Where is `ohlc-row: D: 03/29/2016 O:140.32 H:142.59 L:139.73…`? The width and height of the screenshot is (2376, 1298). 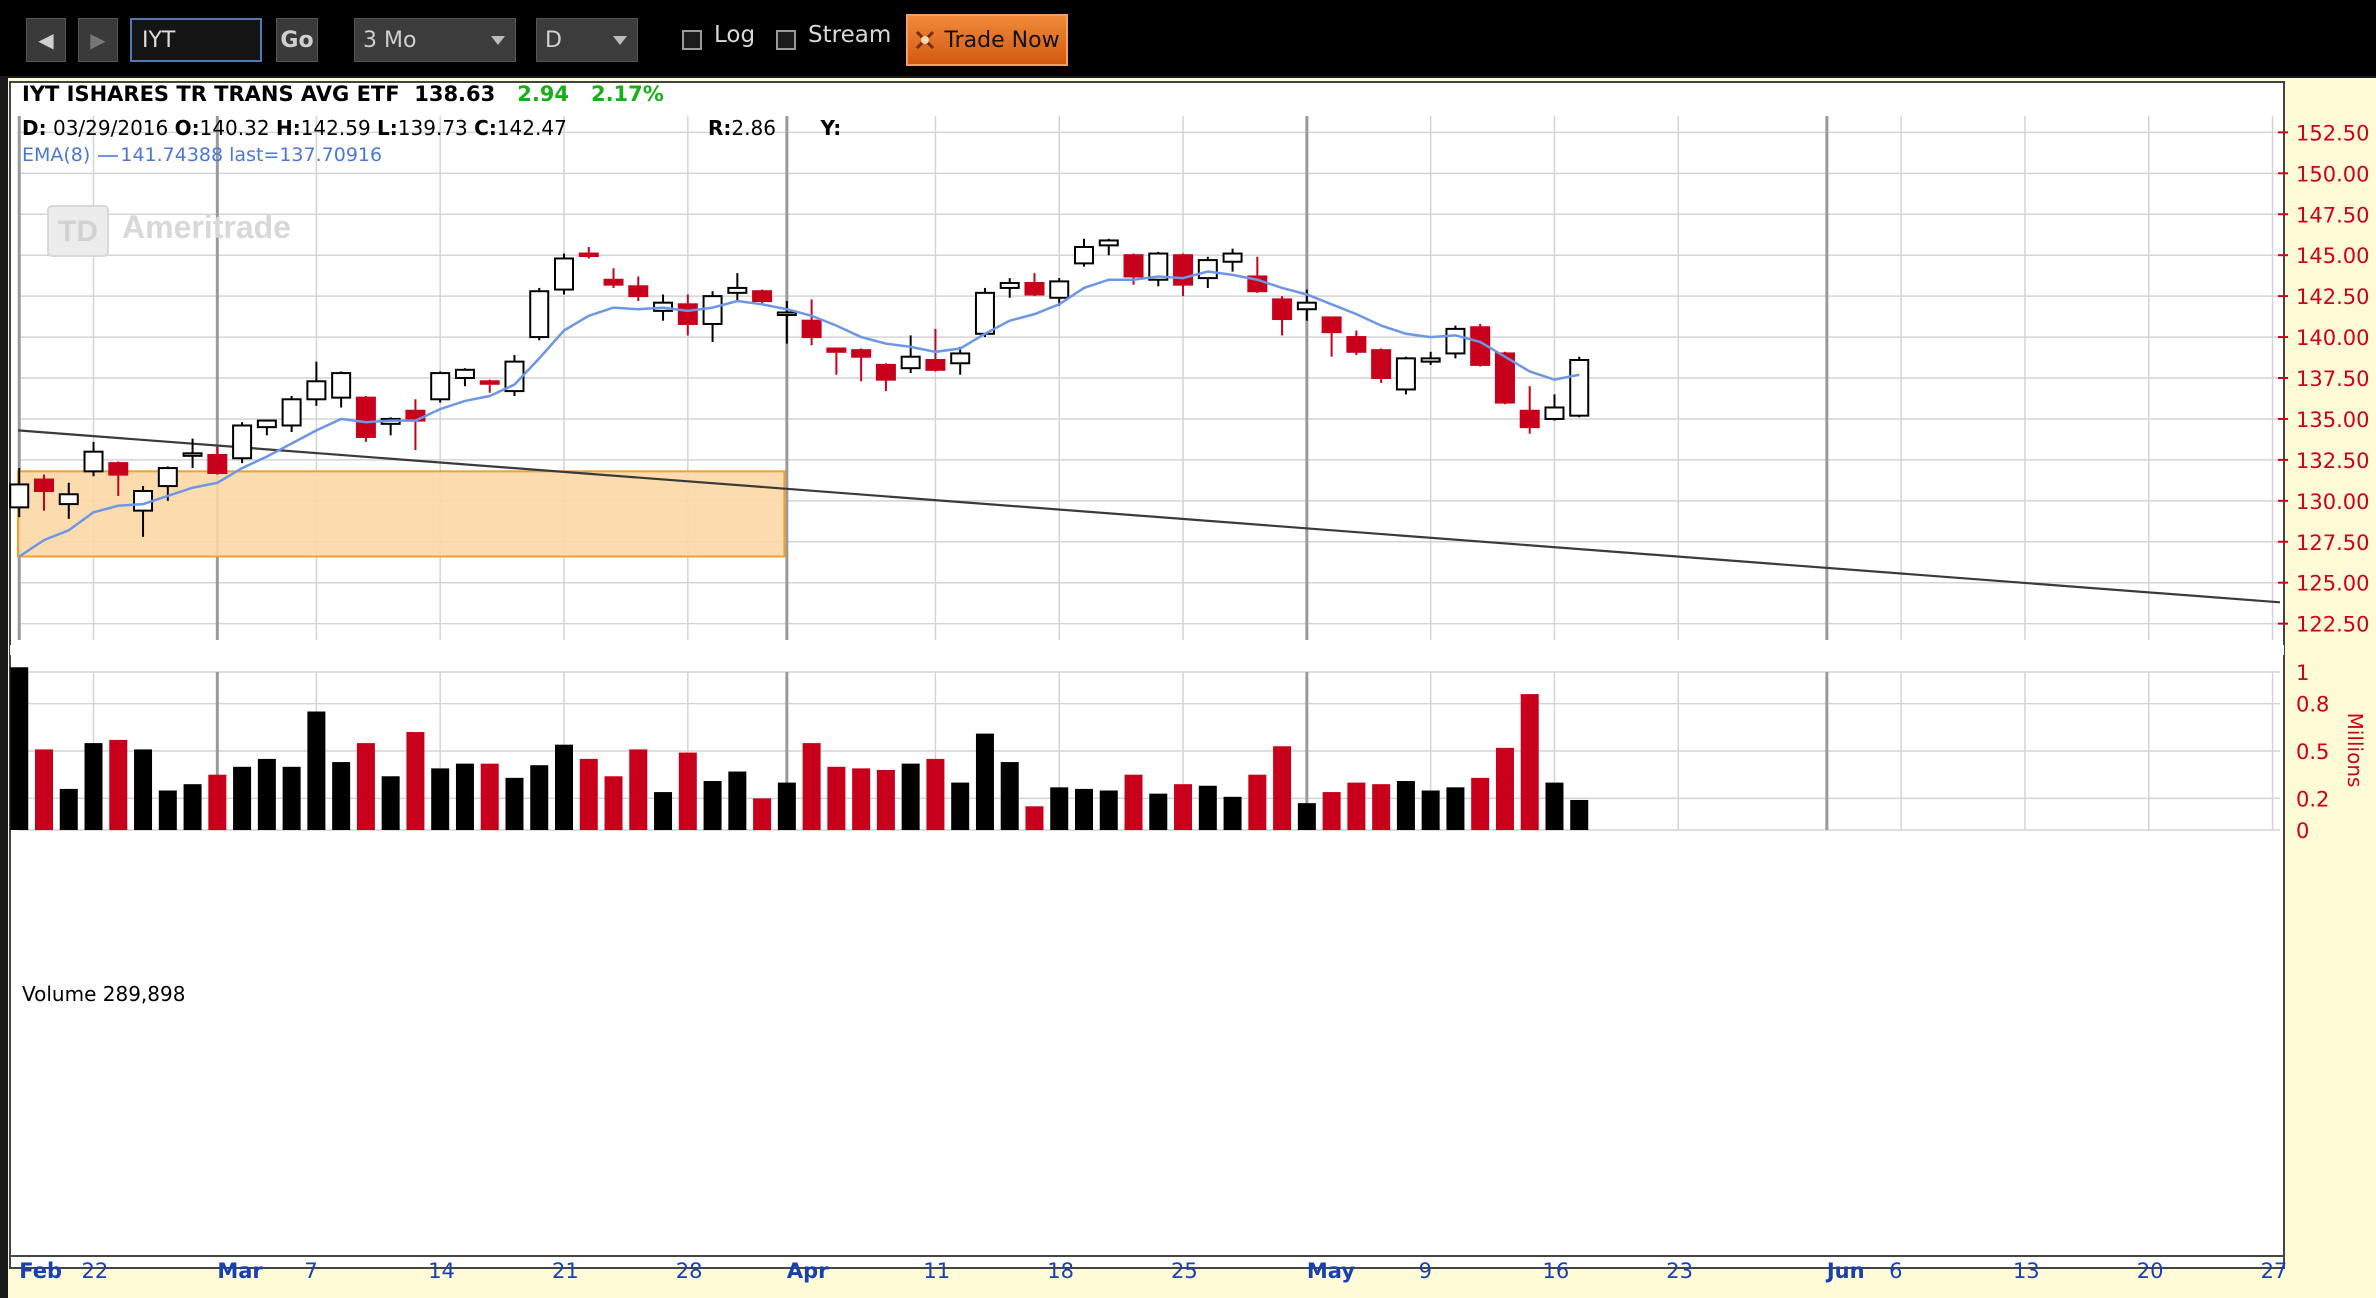
ohlc-row: D: 03/29/2016 O:140.32 H:142.59 L:139.73… is located at coordinates (294, 128).